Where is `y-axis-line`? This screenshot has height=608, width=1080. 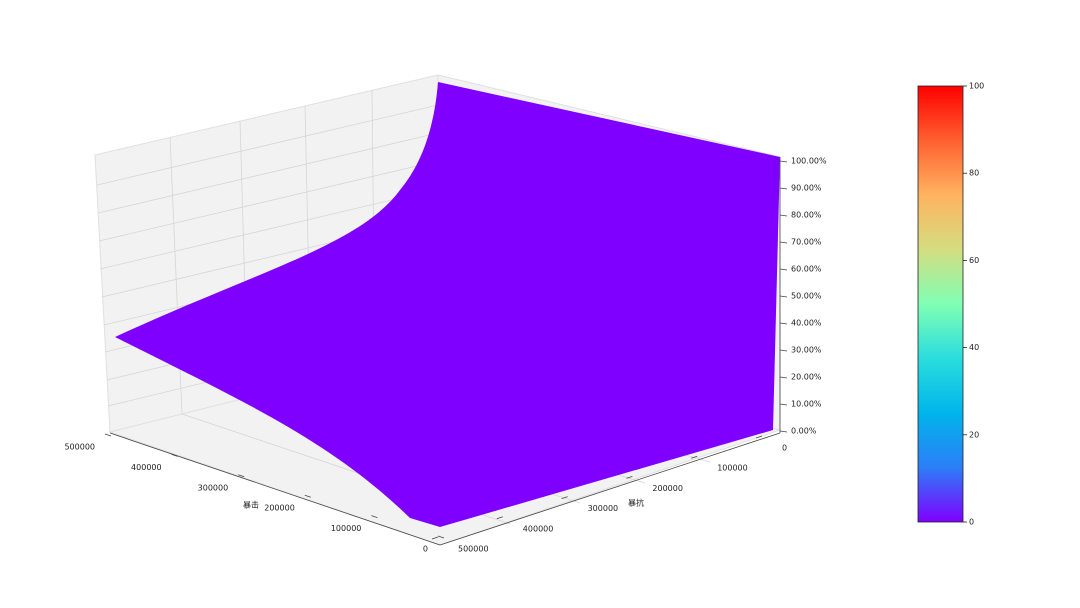
y-axis-line is located at coordinates (610, 489).